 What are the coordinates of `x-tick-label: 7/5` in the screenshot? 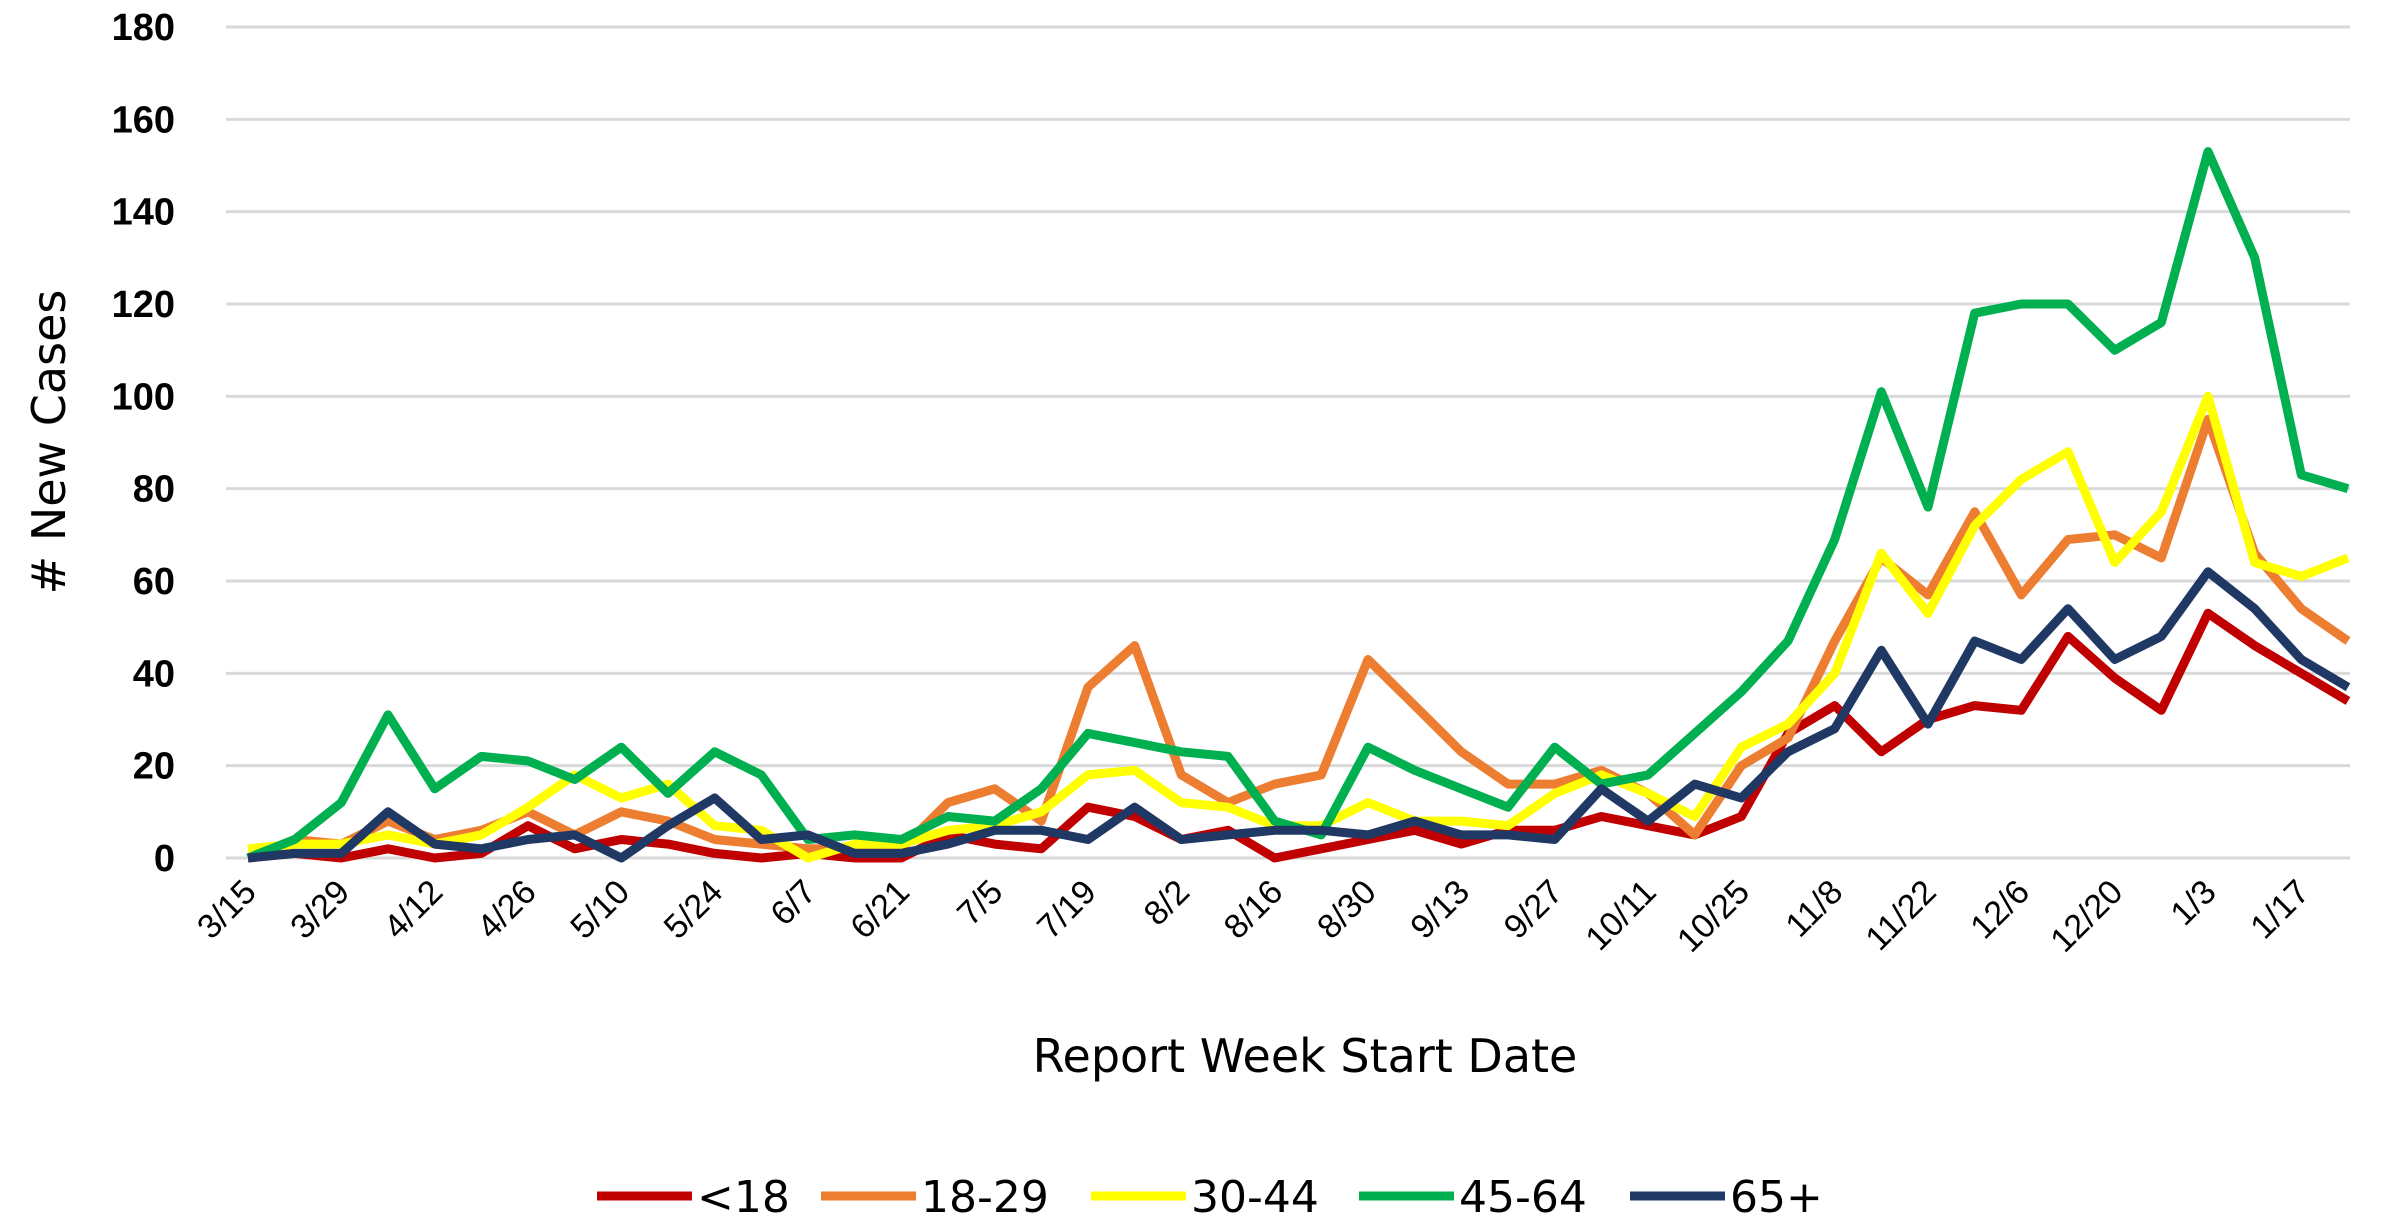 It's located at (980, 903).